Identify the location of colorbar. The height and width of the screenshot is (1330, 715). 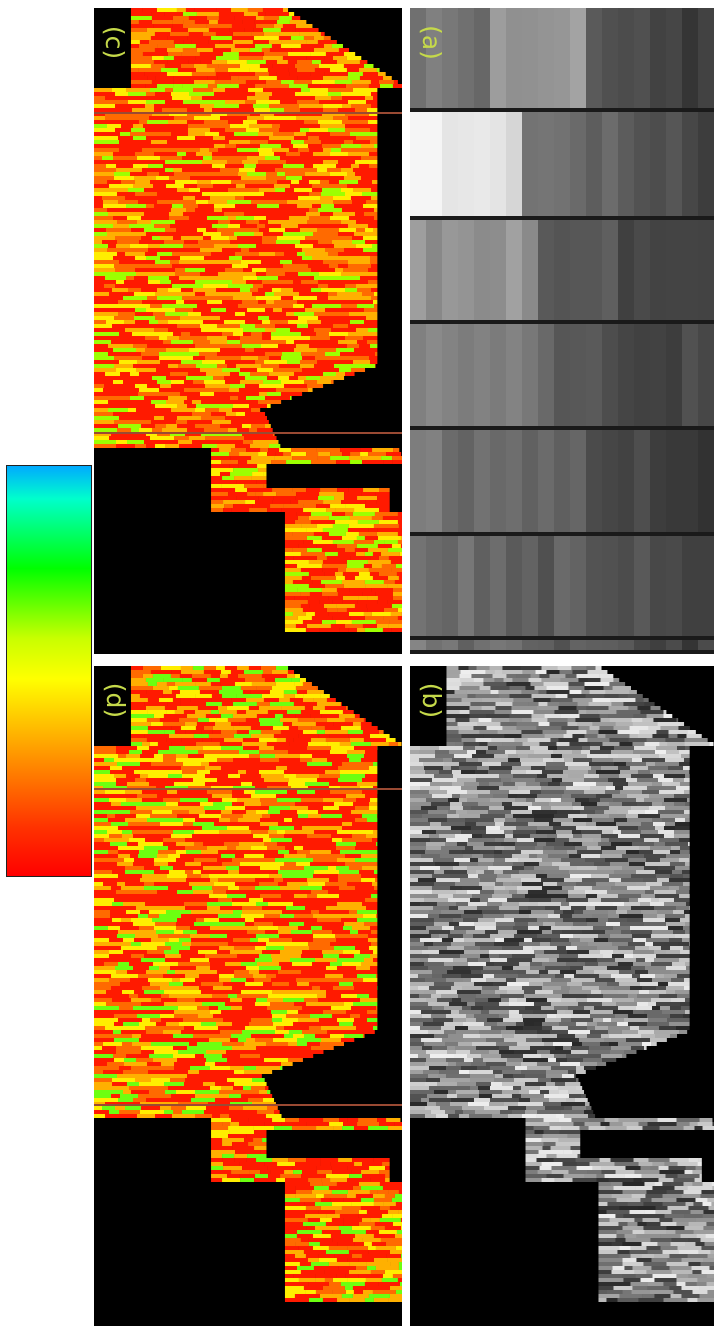
(49, 671).